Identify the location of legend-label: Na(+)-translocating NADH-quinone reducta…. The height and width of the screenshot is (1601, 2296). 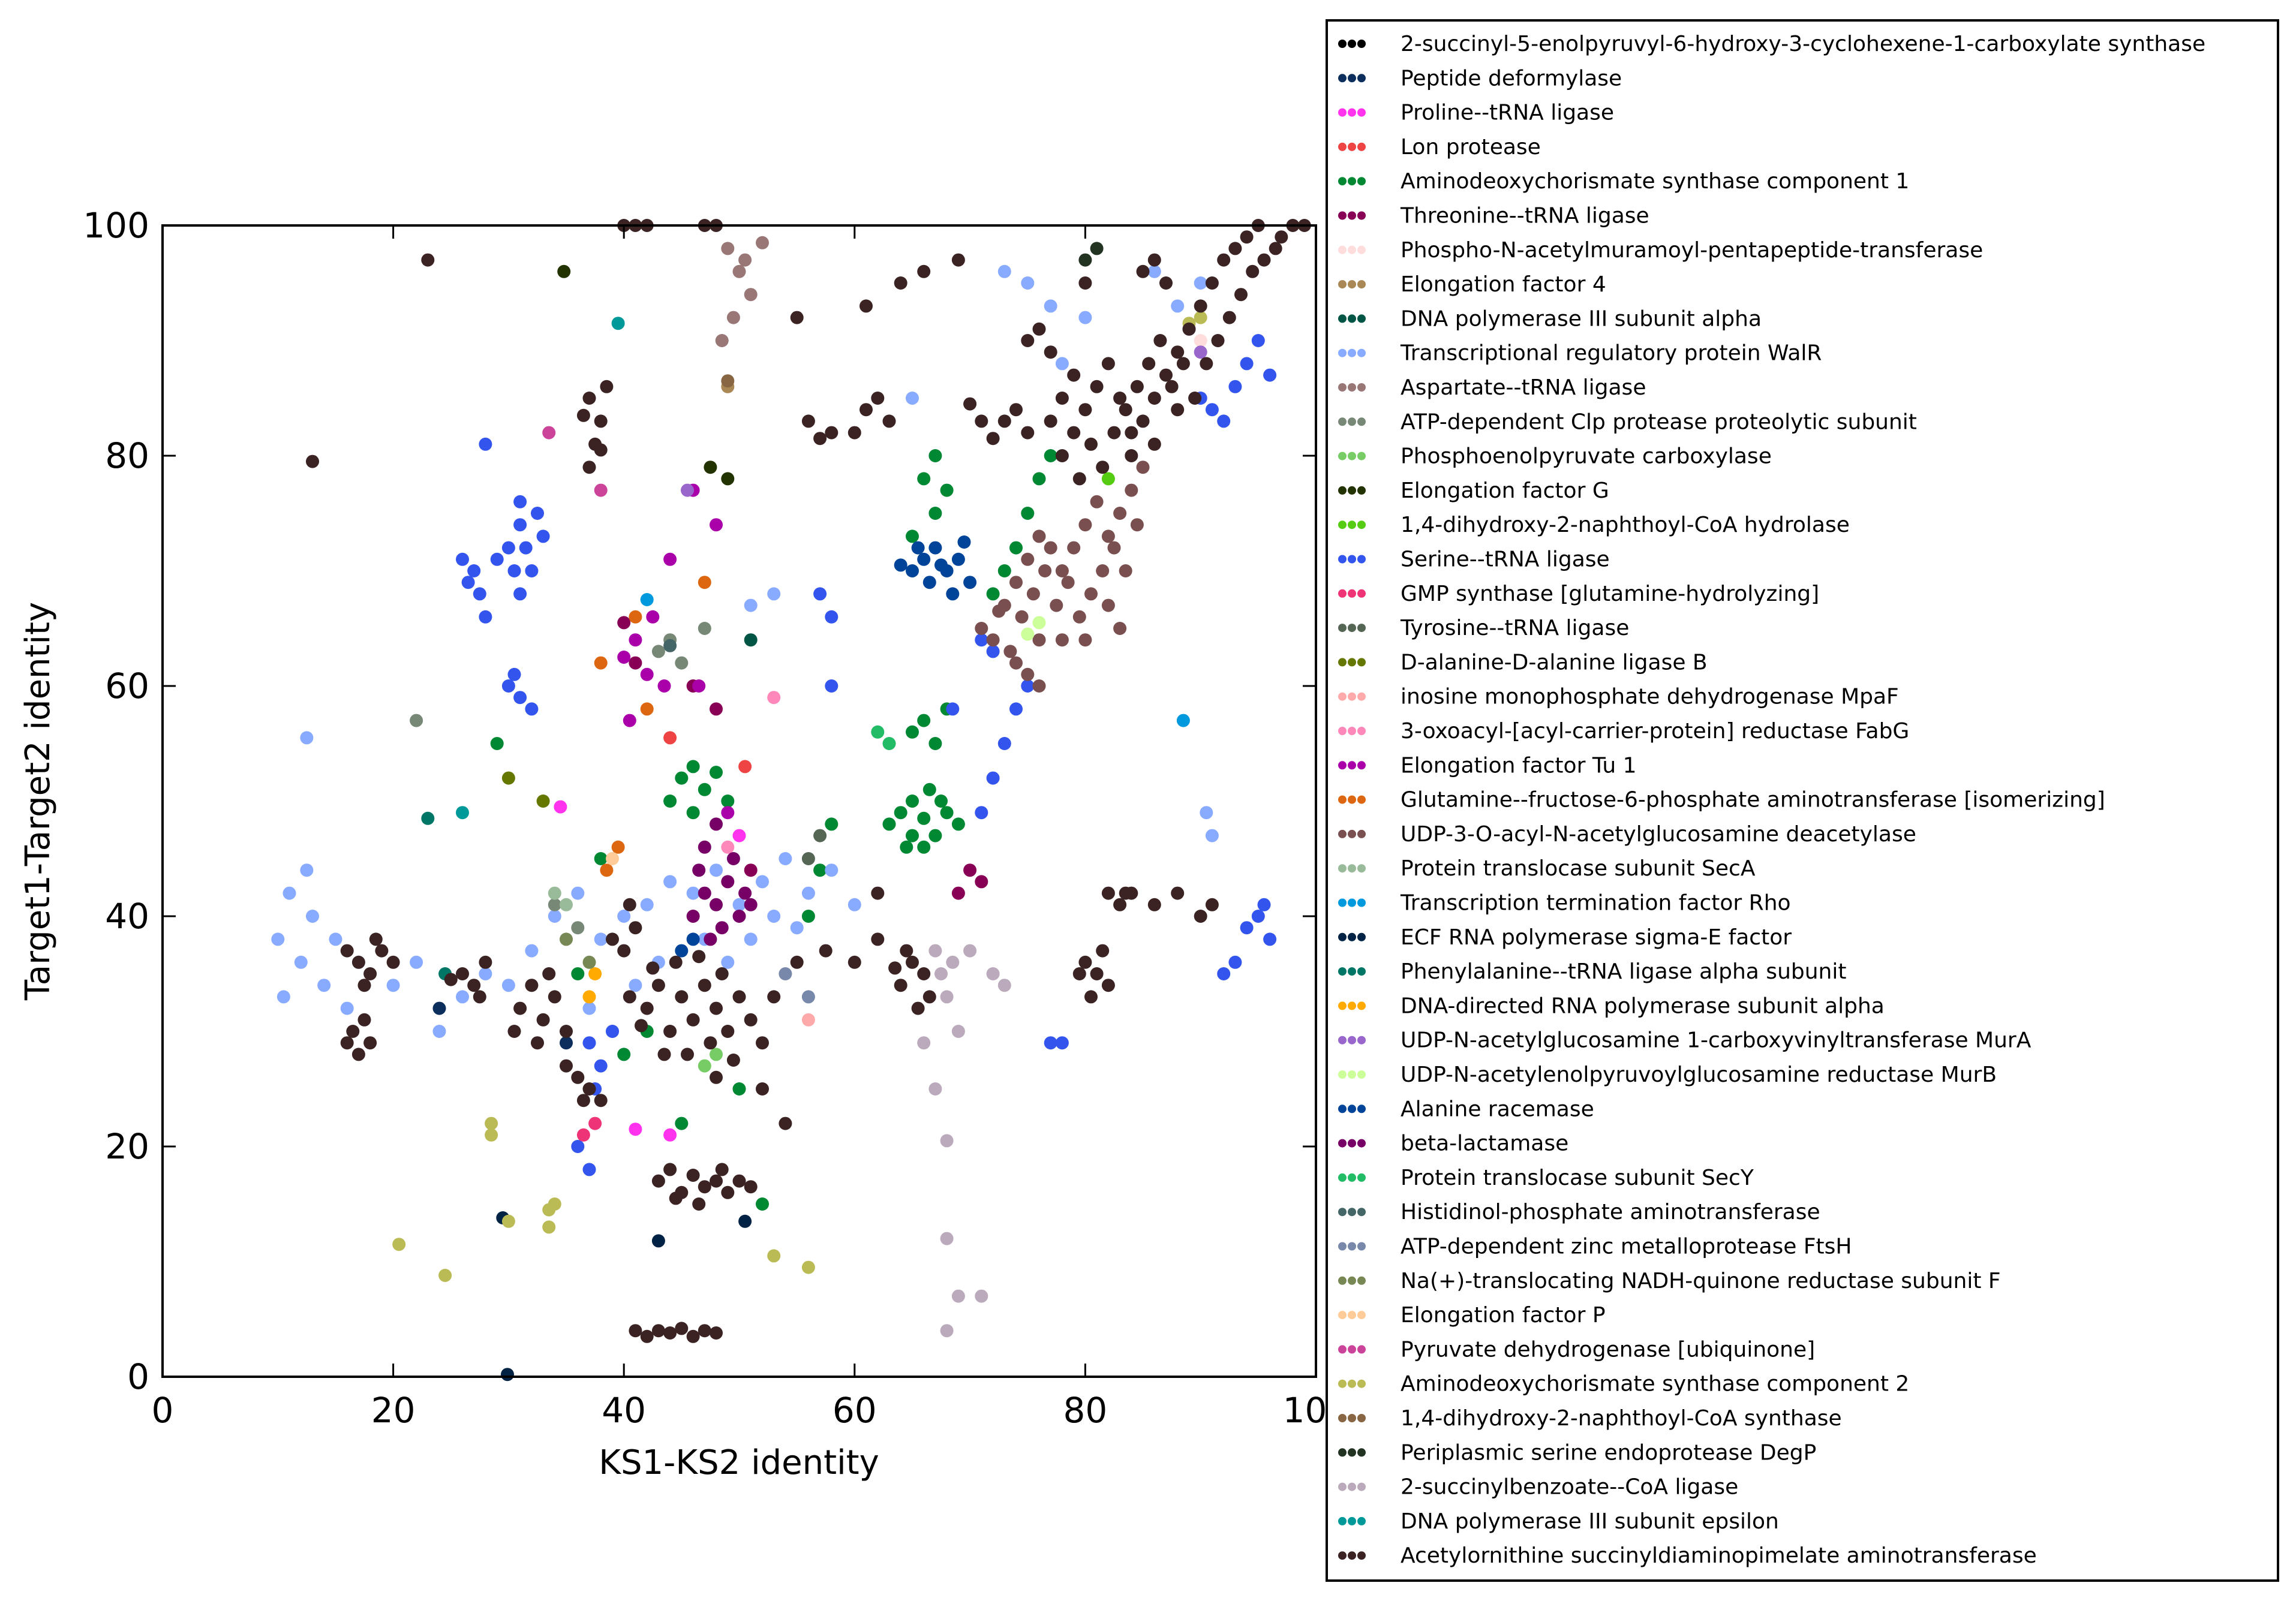
(1701, 1281).